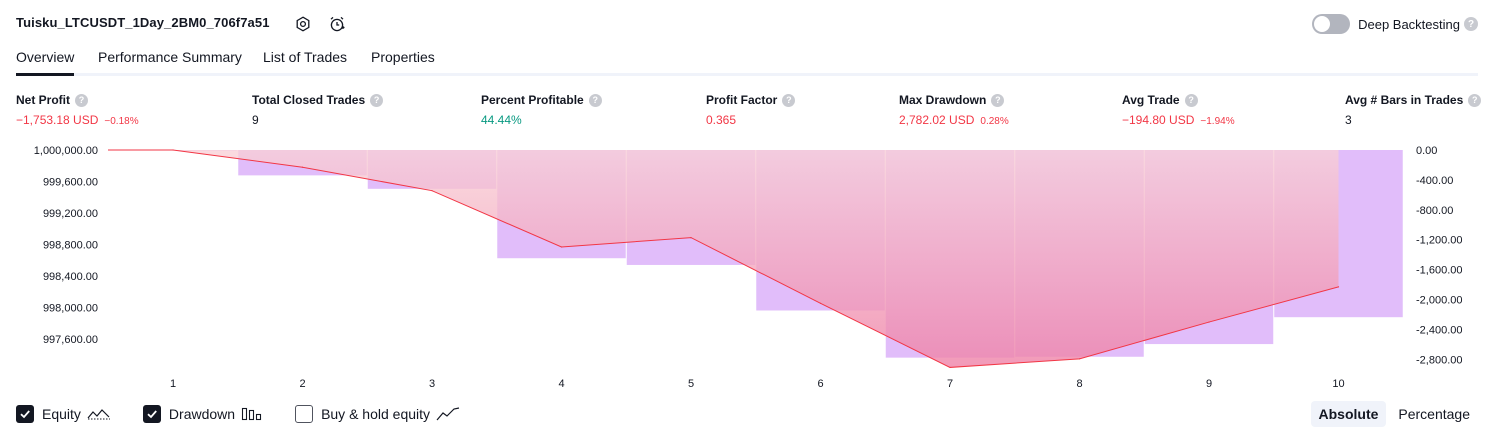 Image resolution: width=1494 pixels, height=438 pixels. I want to click on x-axis-tick-label: 8, so click(1079, 384).